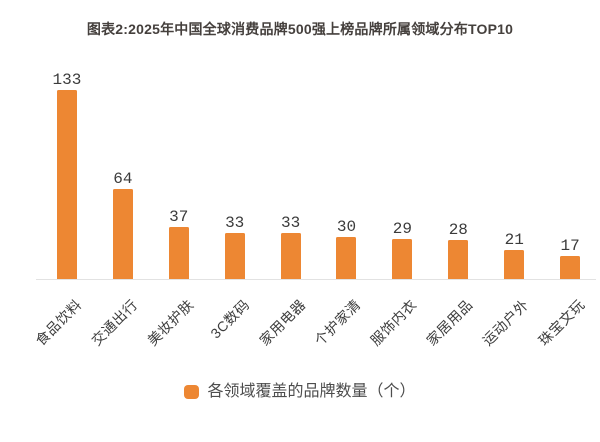 The image size is (600, 442). Describe the element at coordinates (192, 392) in the screenshot. I see `legend-swatch-icon` at that location.